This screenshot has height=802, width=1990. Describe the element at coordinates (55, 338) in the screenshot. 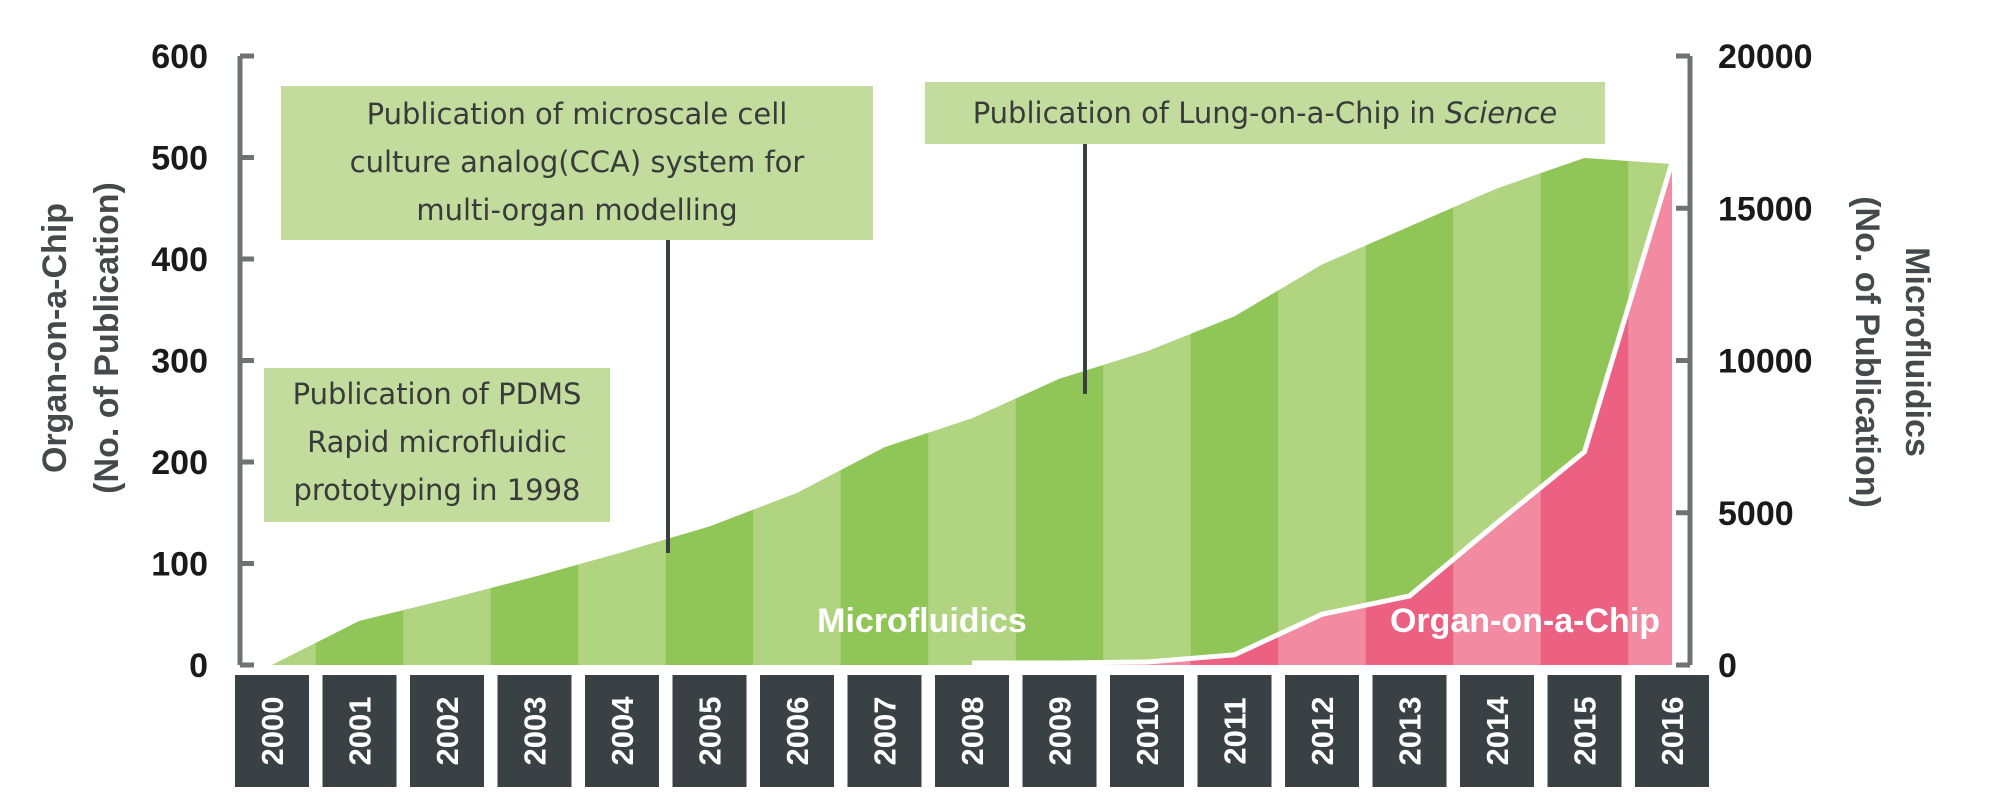

I see `left-axis-title-line1: Organ-on-a-Chip` at that location.